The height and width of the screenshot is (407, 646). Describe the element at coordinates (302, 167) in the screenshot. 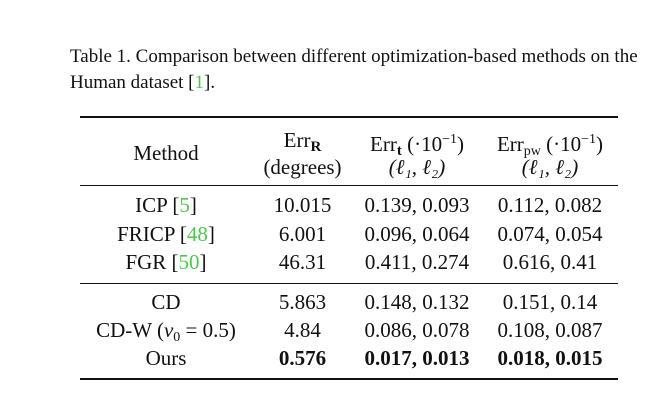

I see `header-err-r-unit: (degrees)` at that location.